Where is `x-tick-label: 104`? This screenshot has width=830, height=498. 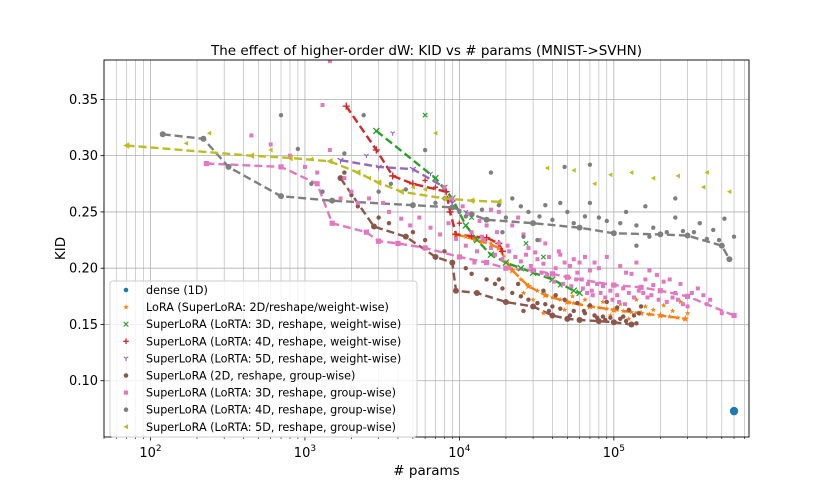
x-tick-label: 104 is located at coordinates (459, 452).